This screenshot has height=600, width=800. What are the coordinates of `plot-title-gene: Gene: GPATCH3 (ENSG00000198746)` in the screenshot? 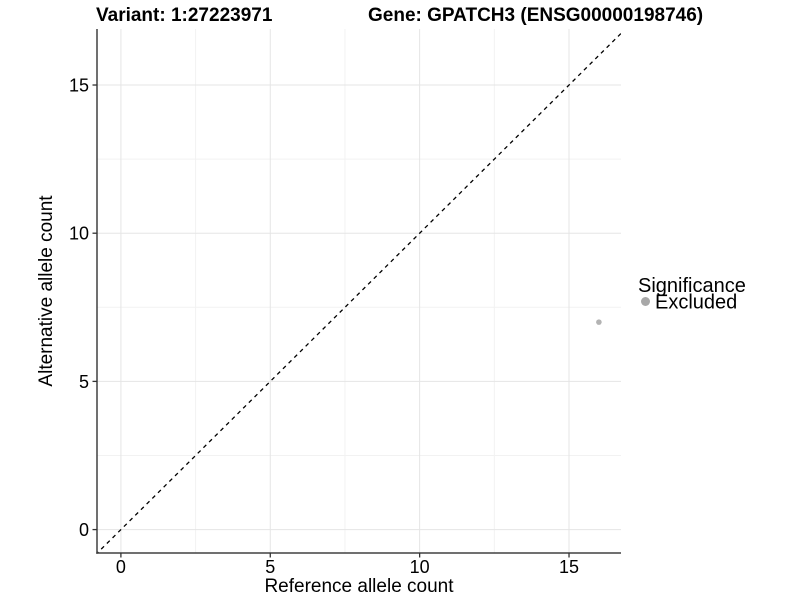 It's located at (535, 15).